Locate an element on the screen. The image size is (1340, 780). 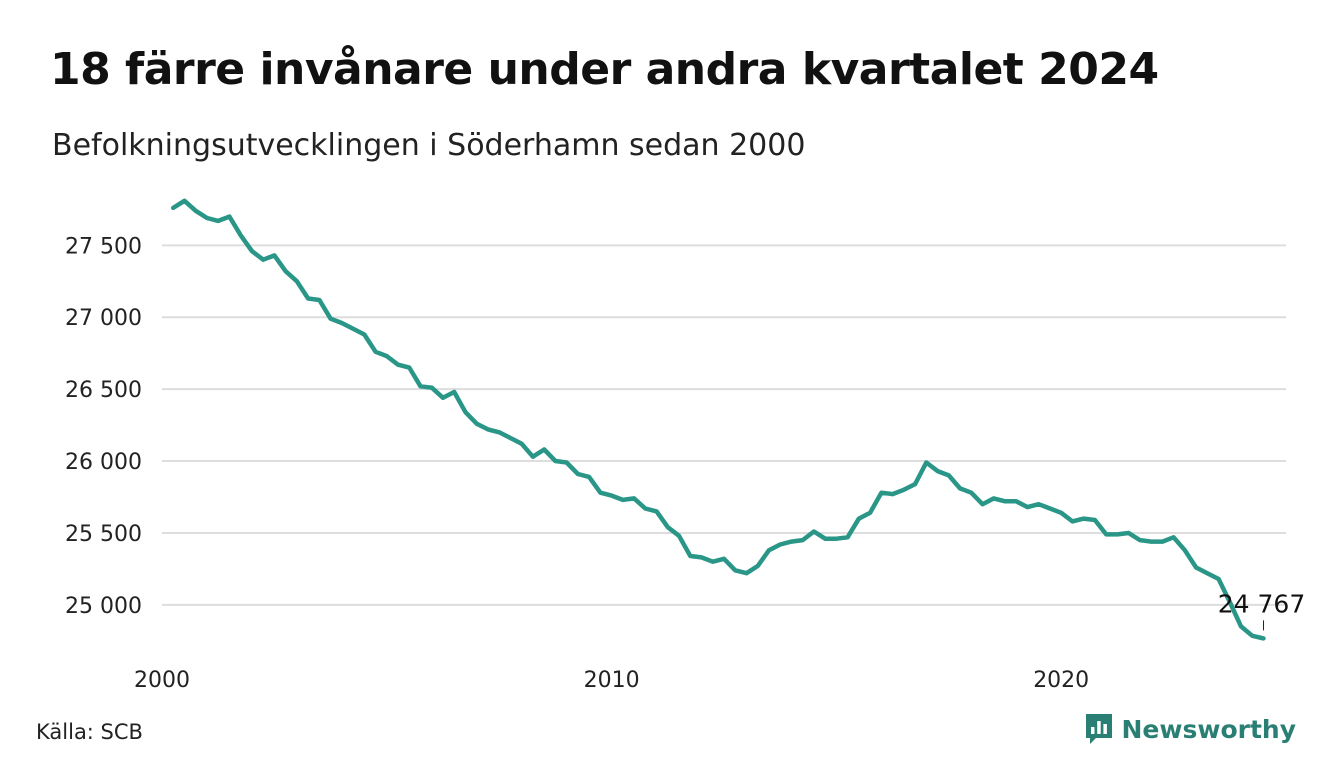
annotation-group: 24 767 is located at coordinates (1261, 610).